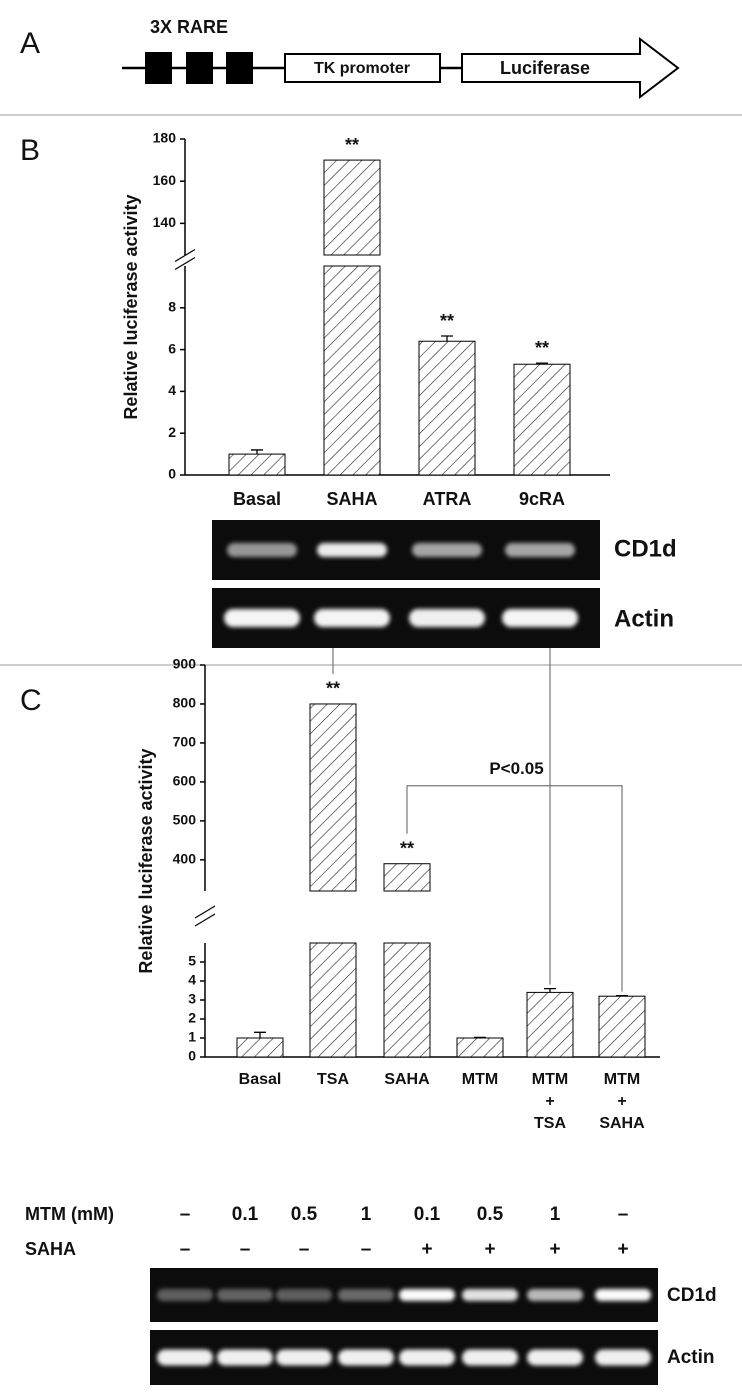 This screenshot has height=1399, width=742. Describe the element at coordinates (192, 961) in the screenshot. I see `y-tick-label: 5` at that location.